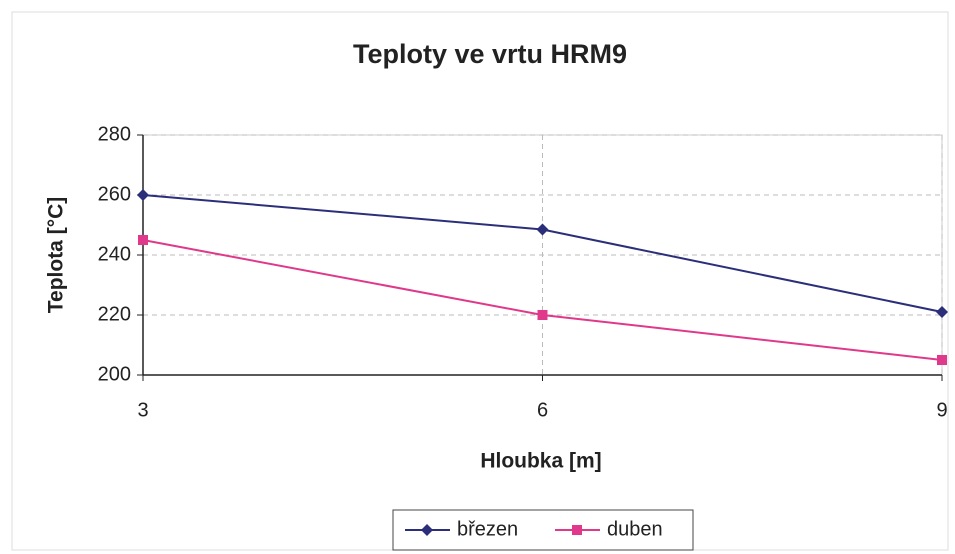 This screenshot has width=955, height=554. Describe the element at coordinates (941, 410) in the screenshot. I see `x-tick-label: 9` at that location.